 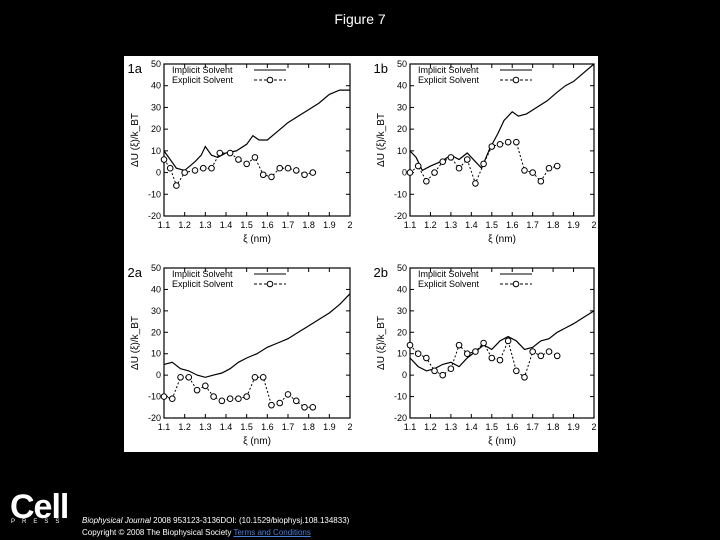 What do you see at coordinates (203, 80) in the screenshot?
I see `legend-entry: Explicit Solvent` at bounding box center [203, 80].